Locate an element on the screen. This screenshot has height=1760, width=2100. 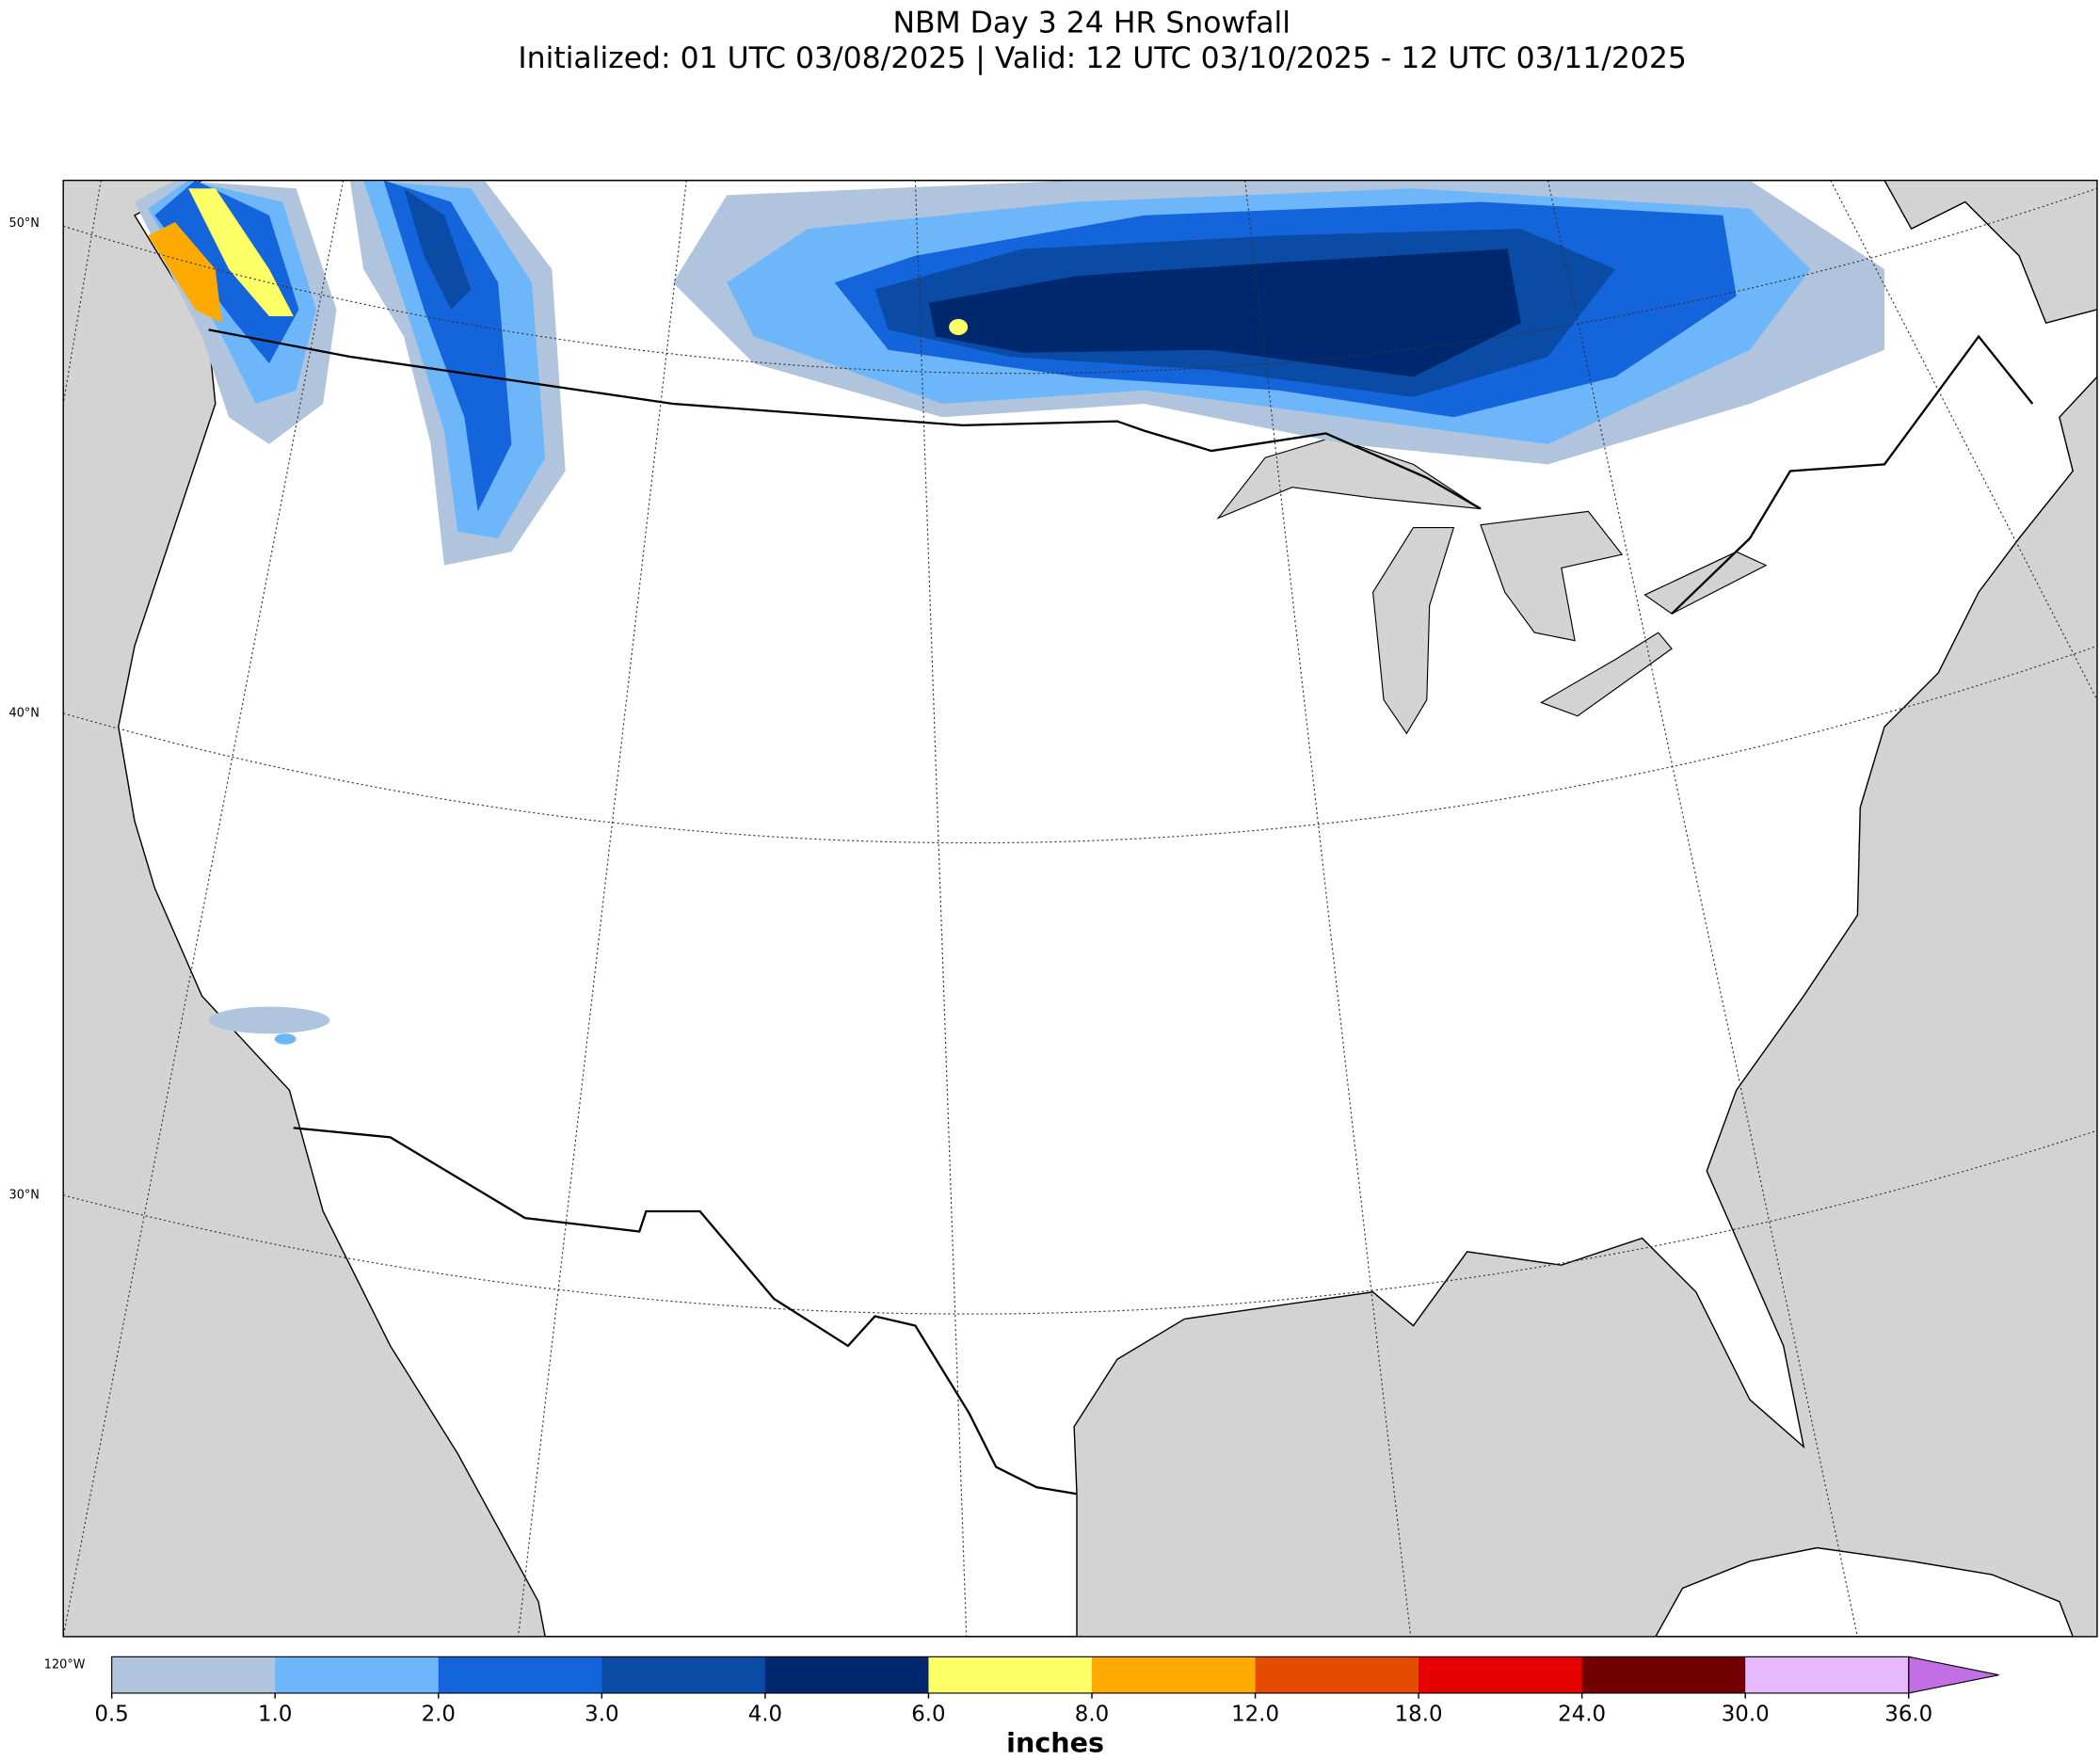
lat-label: 40°N is located at coordinates (24, 713).